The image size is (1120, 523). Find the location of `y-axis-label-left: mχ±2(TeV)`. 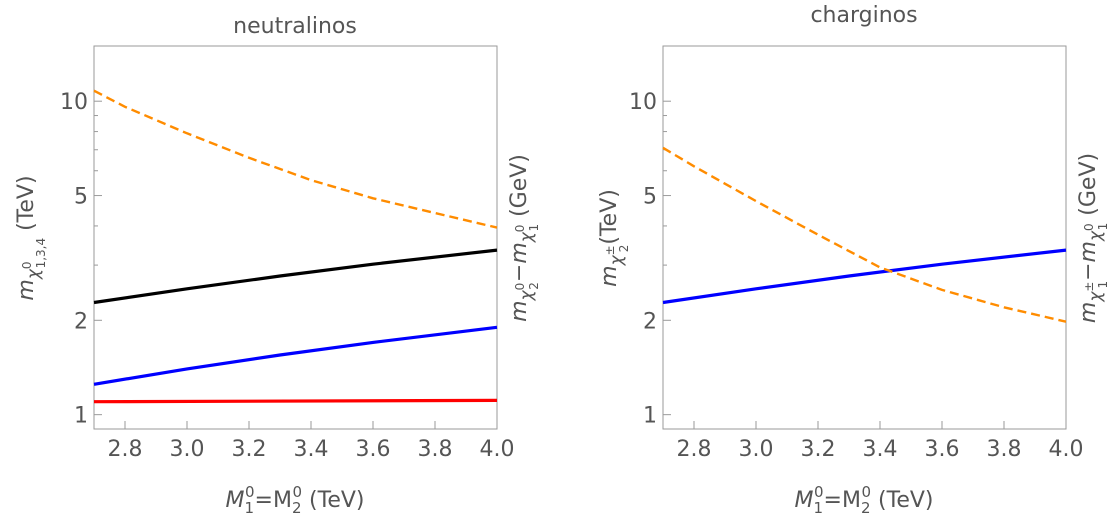

y-axis-label-left: mχ±2(TeV) is located at coordinates (614, 238).